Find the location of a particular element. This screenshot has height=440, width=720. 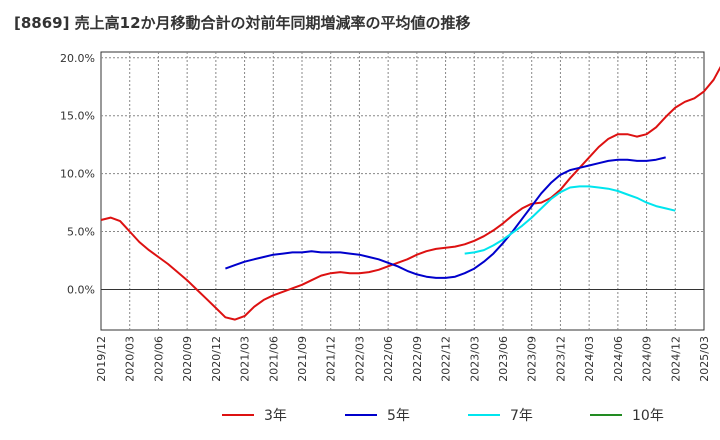

x-tick-label: 2021/09 is located at coordinates (302, 359).